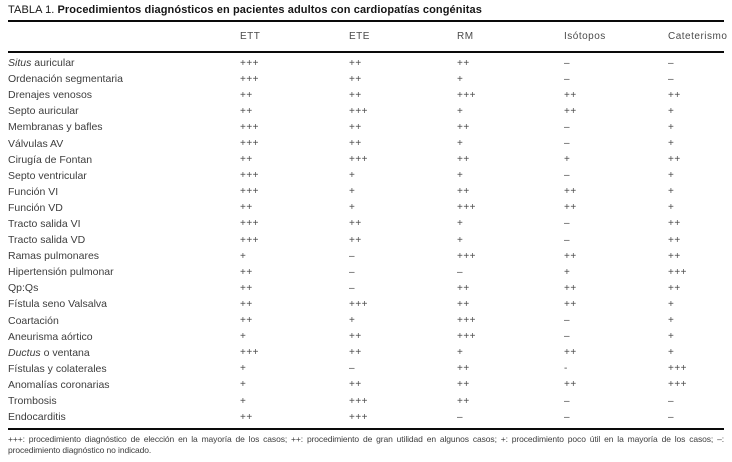 This screenshot has width=732, height=462. Describe the element at coordinates (61, 272) in the screenshot. I see `row-label: Hipertensión pulmonar` at that location.